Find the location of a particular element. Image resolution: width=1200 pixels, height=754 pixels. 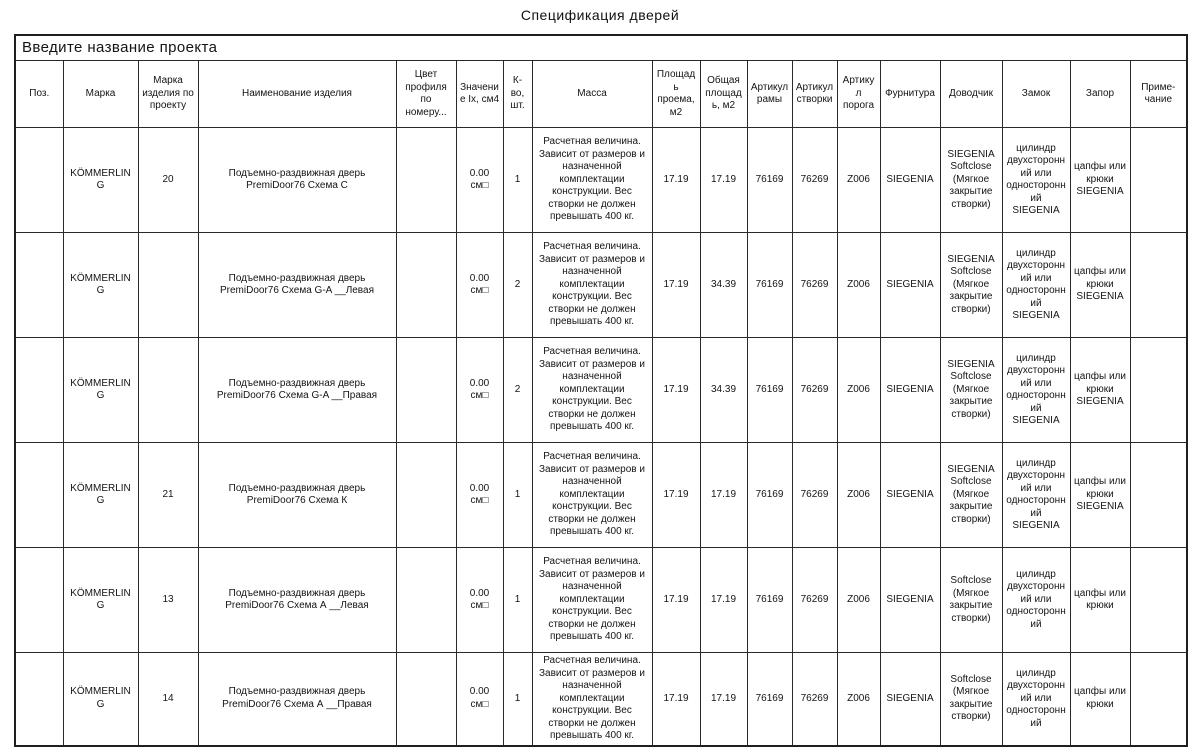

column-header-opening-area: Площадь проема, м2 is located at coordinates (676, 94).